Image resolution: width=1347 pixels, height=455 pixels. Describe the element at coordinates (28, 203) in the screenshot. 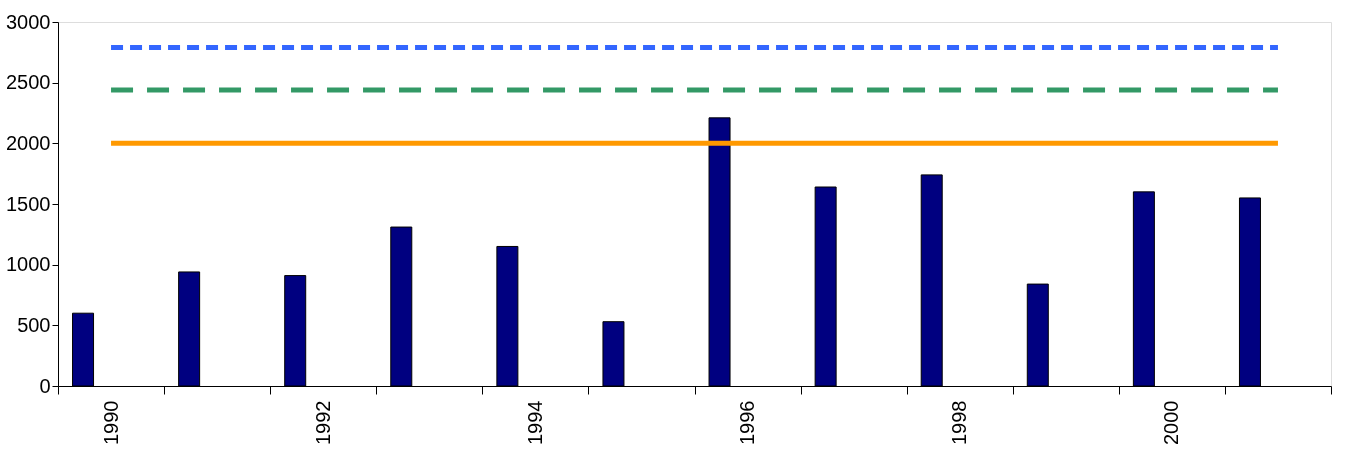

I see `y-tick-label: 1500` at that location.